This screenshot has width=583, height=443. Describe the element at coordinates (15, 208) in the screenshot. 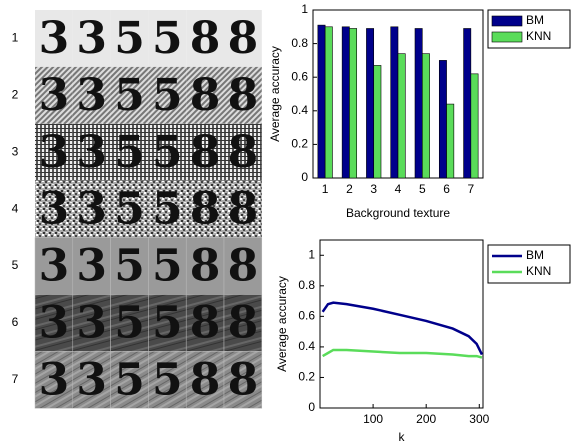

I see `row-label: 4` at that location.